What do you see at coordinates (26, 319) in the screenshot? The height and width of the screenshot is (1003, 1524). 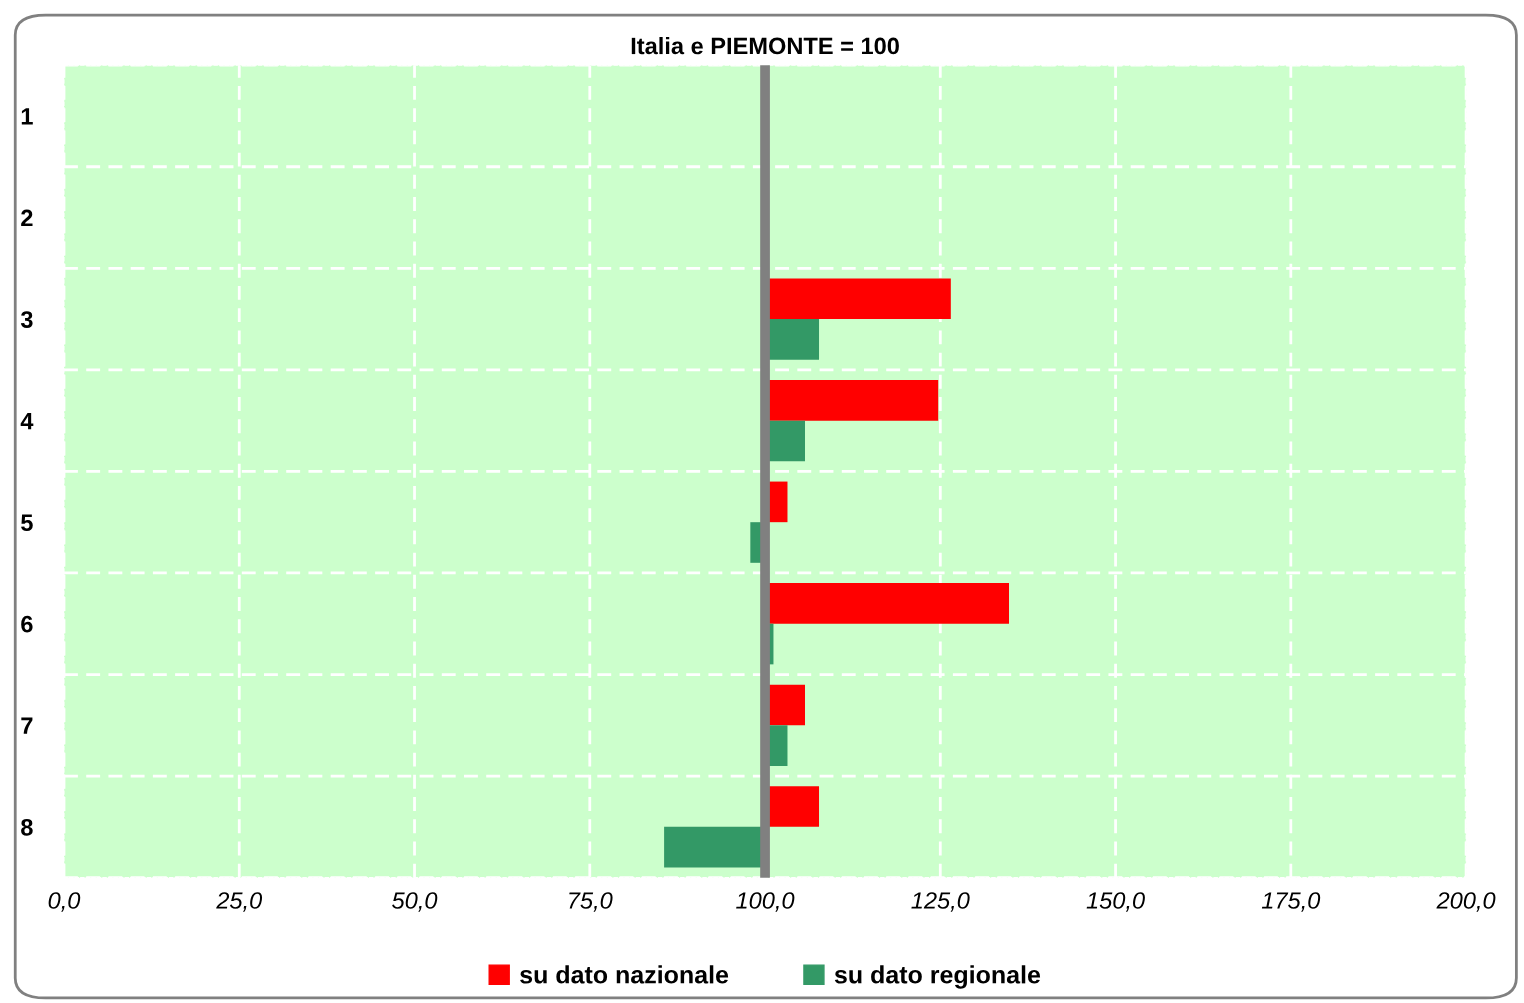 I see `y-tick-label: 3` at bounding box center [26, 319].